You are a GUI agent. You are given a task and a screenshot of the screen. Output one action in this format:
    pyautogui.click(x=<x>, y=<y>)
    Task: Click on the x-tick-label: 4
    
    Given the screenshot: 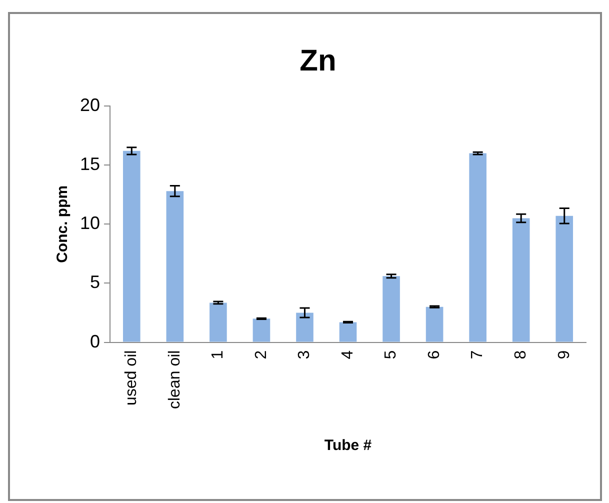 What is the action you would take?
    pyautogui.click(x=347, y=355)
    